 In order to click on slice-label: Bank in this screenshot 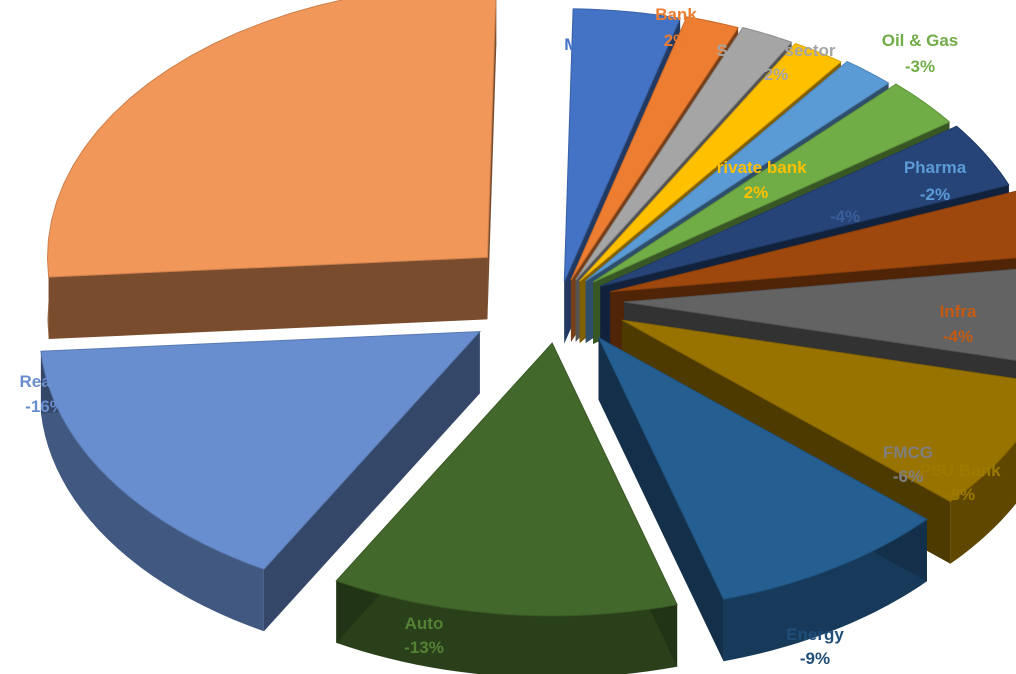, I will do `click(676, 14)`.